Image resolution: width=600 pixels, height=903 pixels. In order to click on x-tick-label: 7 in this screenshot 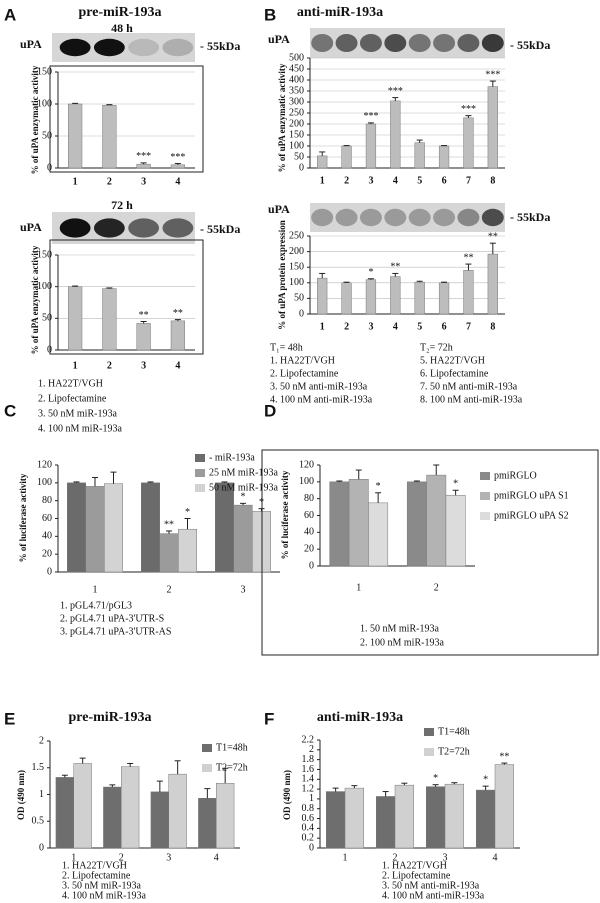, I will do `click(468, 180)`.